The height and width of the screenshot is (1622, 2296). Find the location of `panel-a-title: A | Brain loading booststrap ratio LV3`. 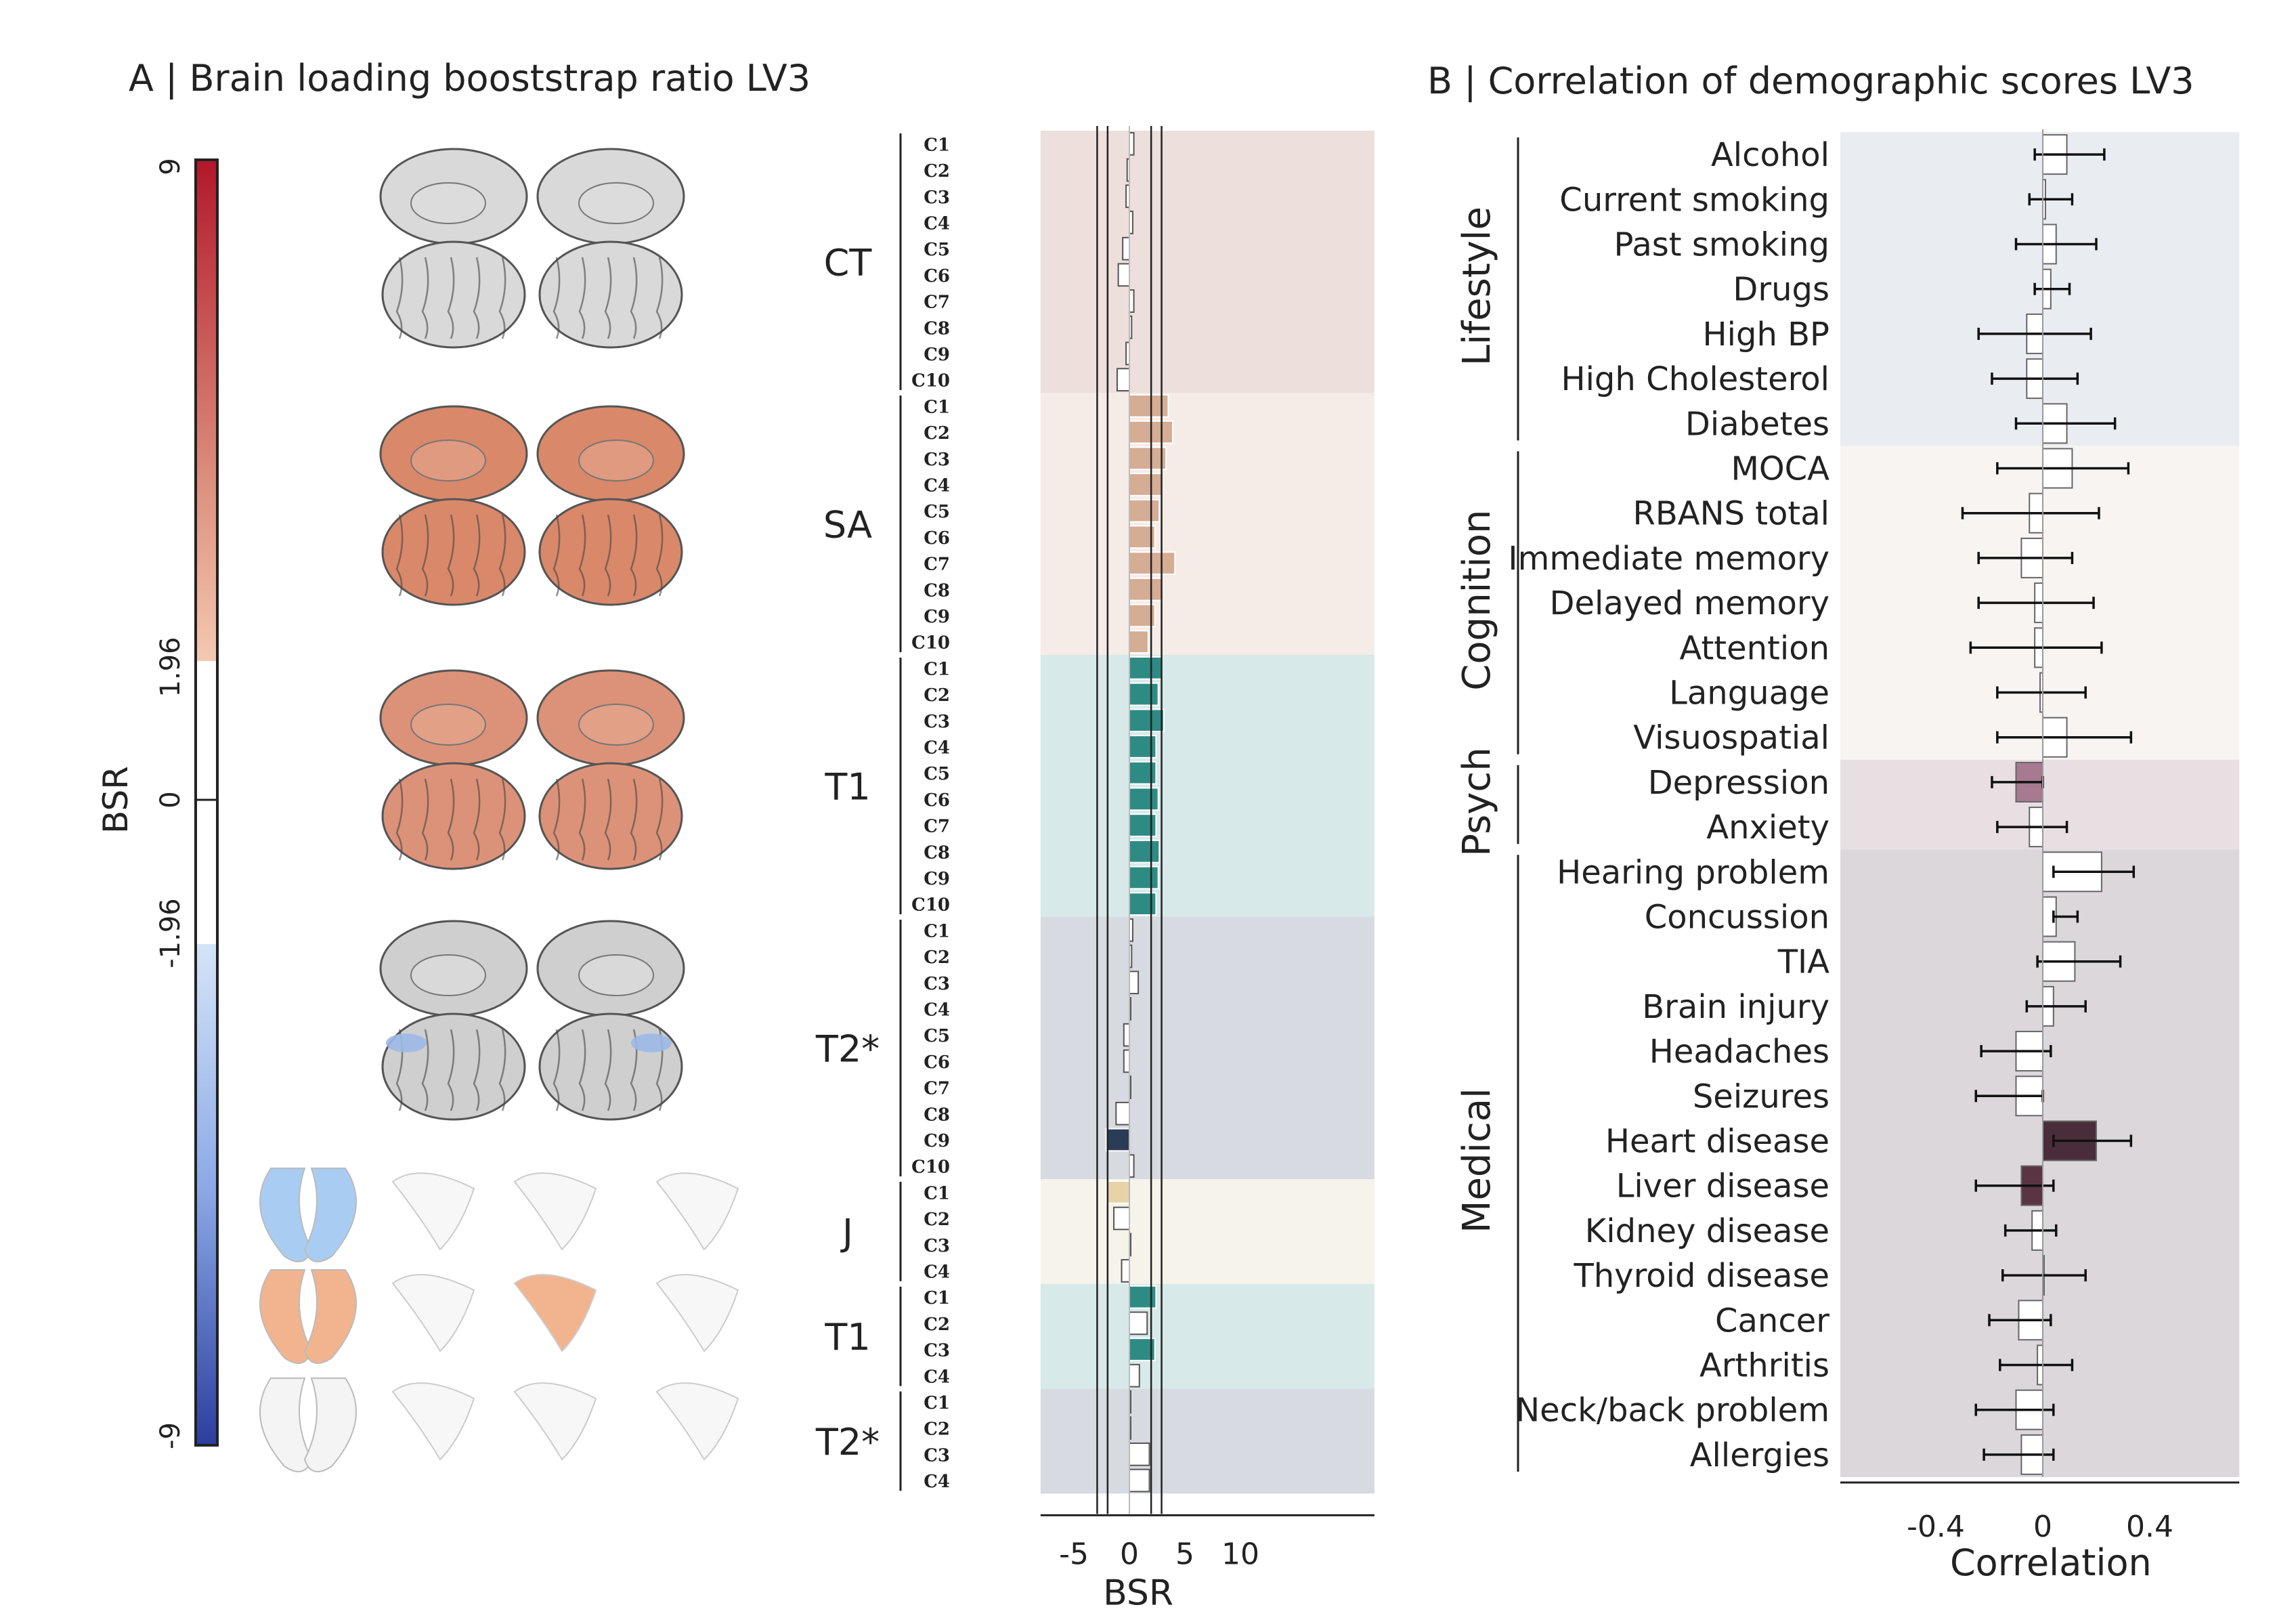

panel-a-title: A | Brain loading booststrap ratio LV3 is located at coordinates (469, 78).